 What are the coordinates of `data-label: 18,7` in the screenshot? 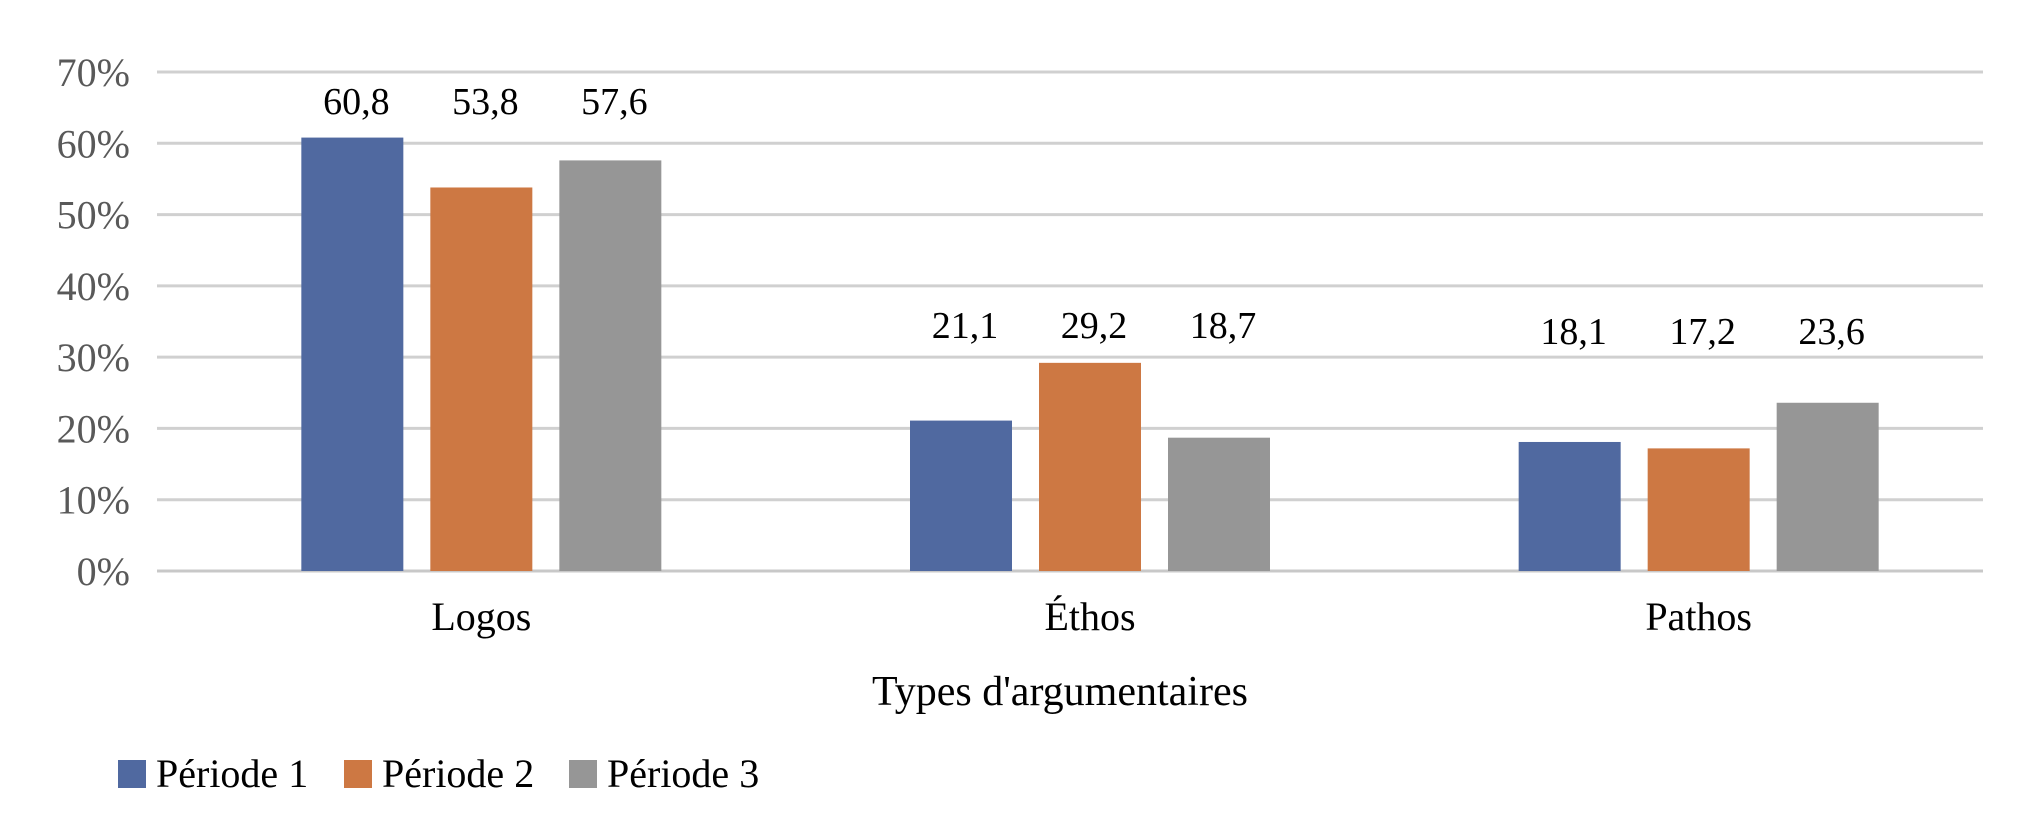 It's located at (1223, 326).